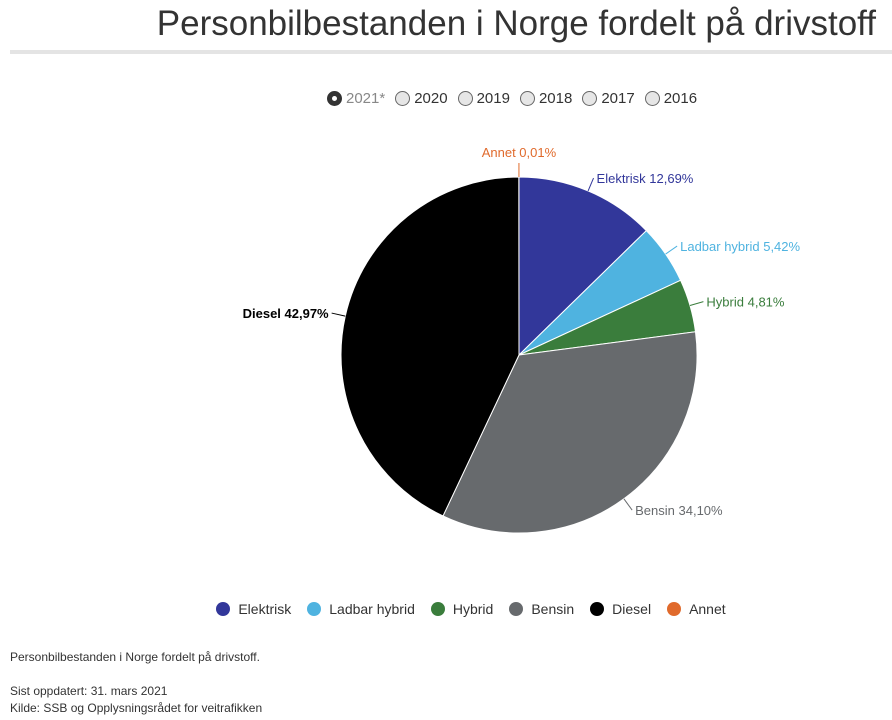 Image resolution: width=892 pixels, height=720 pixels. What do you see at coordinates (512, 98) in the screenshot?
I see `year-selector: 2021* 2020 2019 2018 2017 2016` at bounding box center [512, 98].